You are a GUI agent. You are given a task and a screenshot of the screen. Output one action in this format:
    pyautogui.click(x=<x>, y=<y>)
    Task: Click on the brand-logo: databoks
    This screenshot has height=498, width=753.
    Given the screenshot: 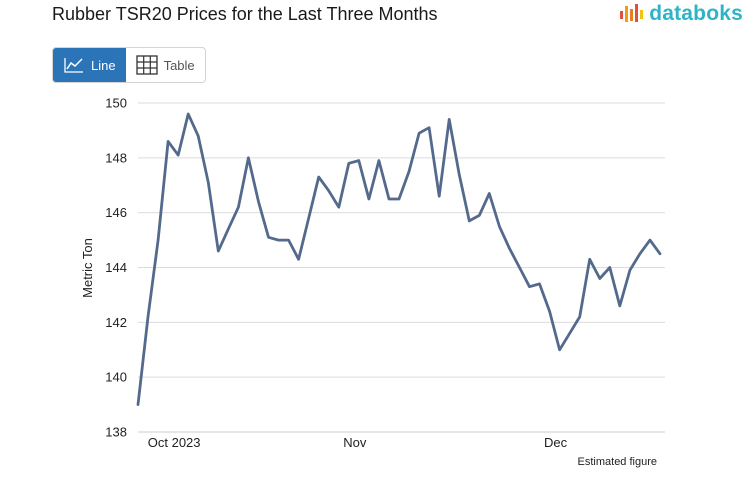 What is the action you would take?
    pyautogui.click(x=681, y=14)
    